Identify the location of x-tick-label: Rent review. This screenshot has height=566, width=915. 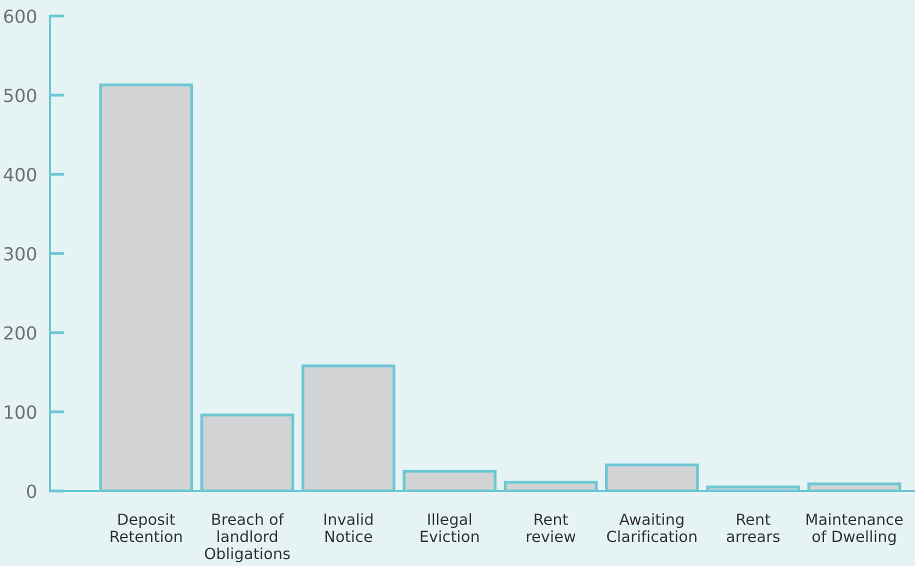
(551, 528).